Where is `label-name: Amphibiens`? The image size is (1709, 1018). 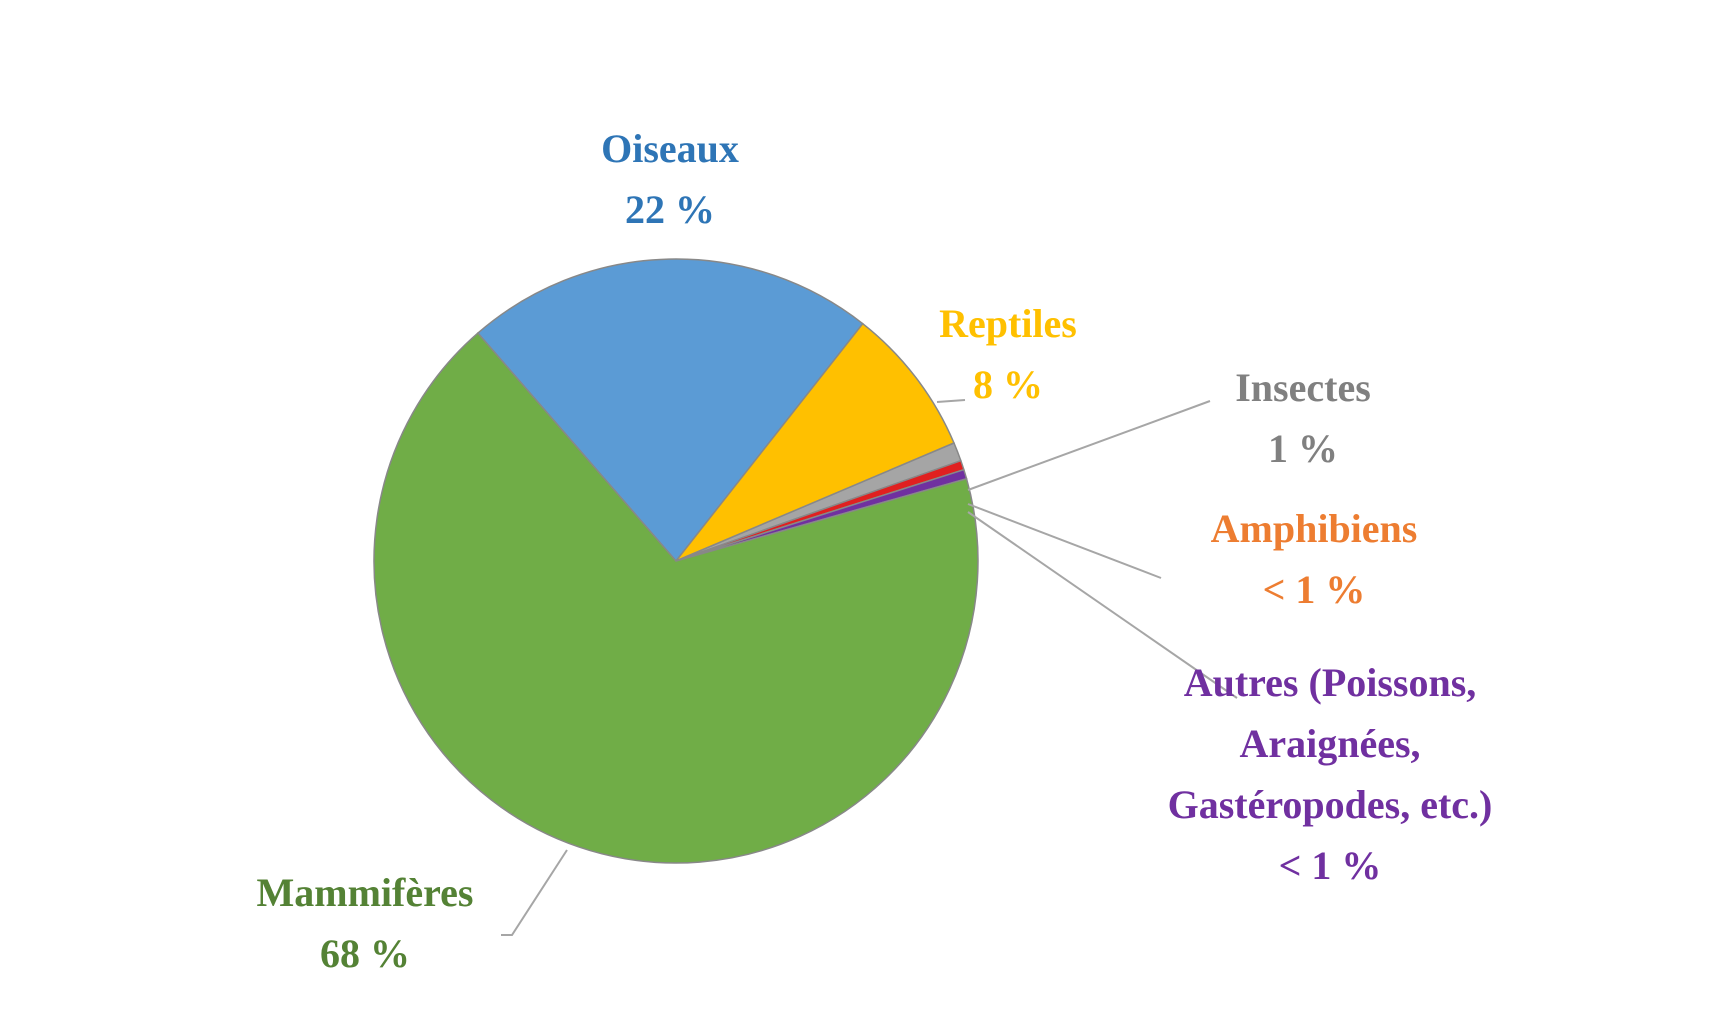 label-name: Amphibiens is located at coordinates (1314, 528).